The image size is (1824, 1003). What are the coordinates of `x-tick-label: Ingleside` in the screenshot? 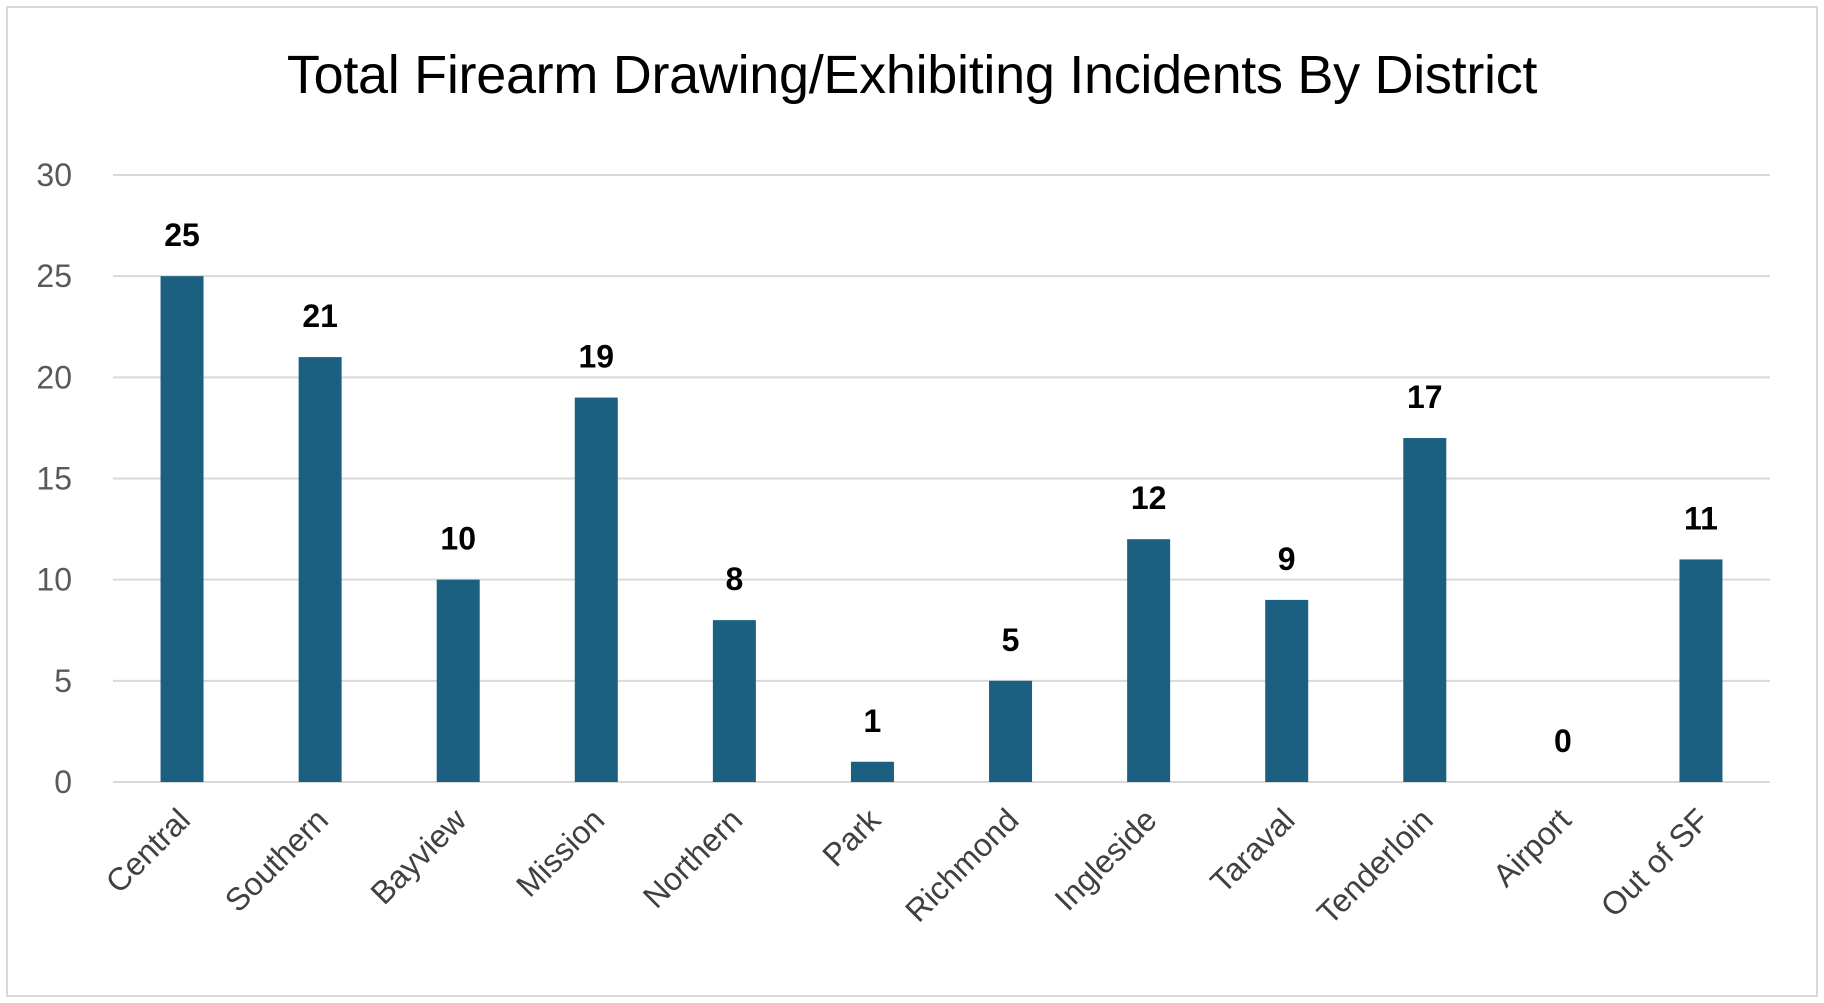 It's located at (1106, 859).